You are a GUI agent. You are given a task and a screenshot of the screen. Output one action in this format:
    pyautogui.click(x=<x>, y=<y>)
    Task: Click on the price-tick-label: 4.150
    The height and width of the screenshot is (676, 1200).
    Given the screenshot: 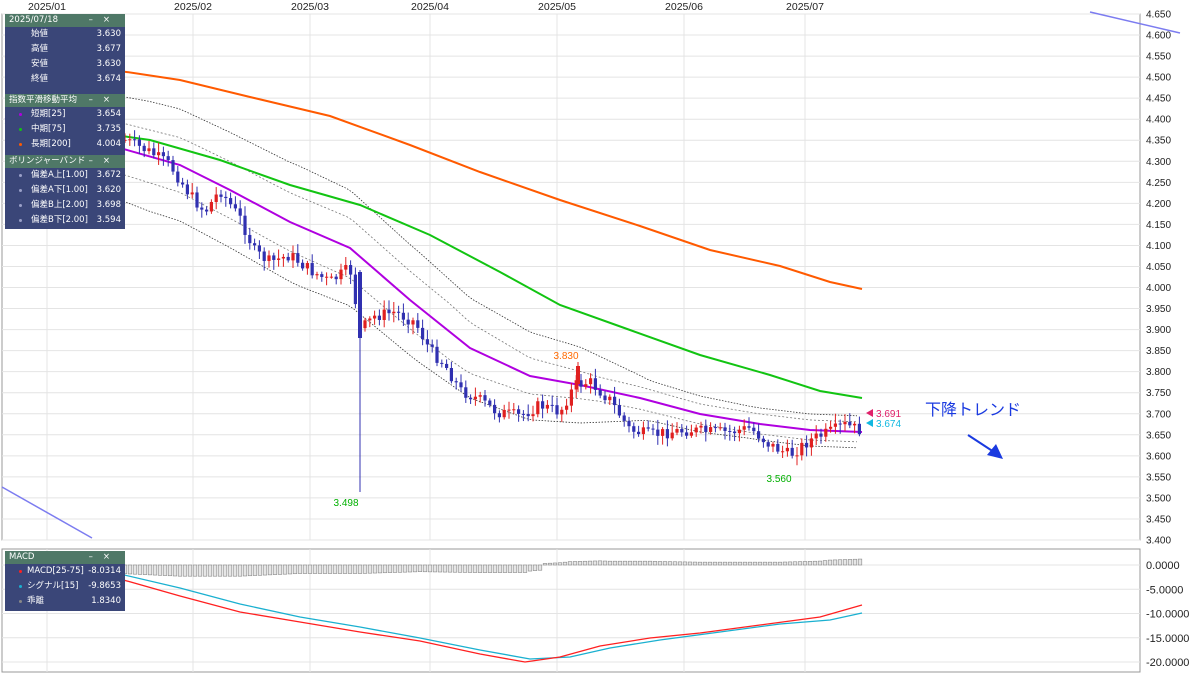 What is the action you would take?
    pyautogui.click(x=1158, y=225)
    